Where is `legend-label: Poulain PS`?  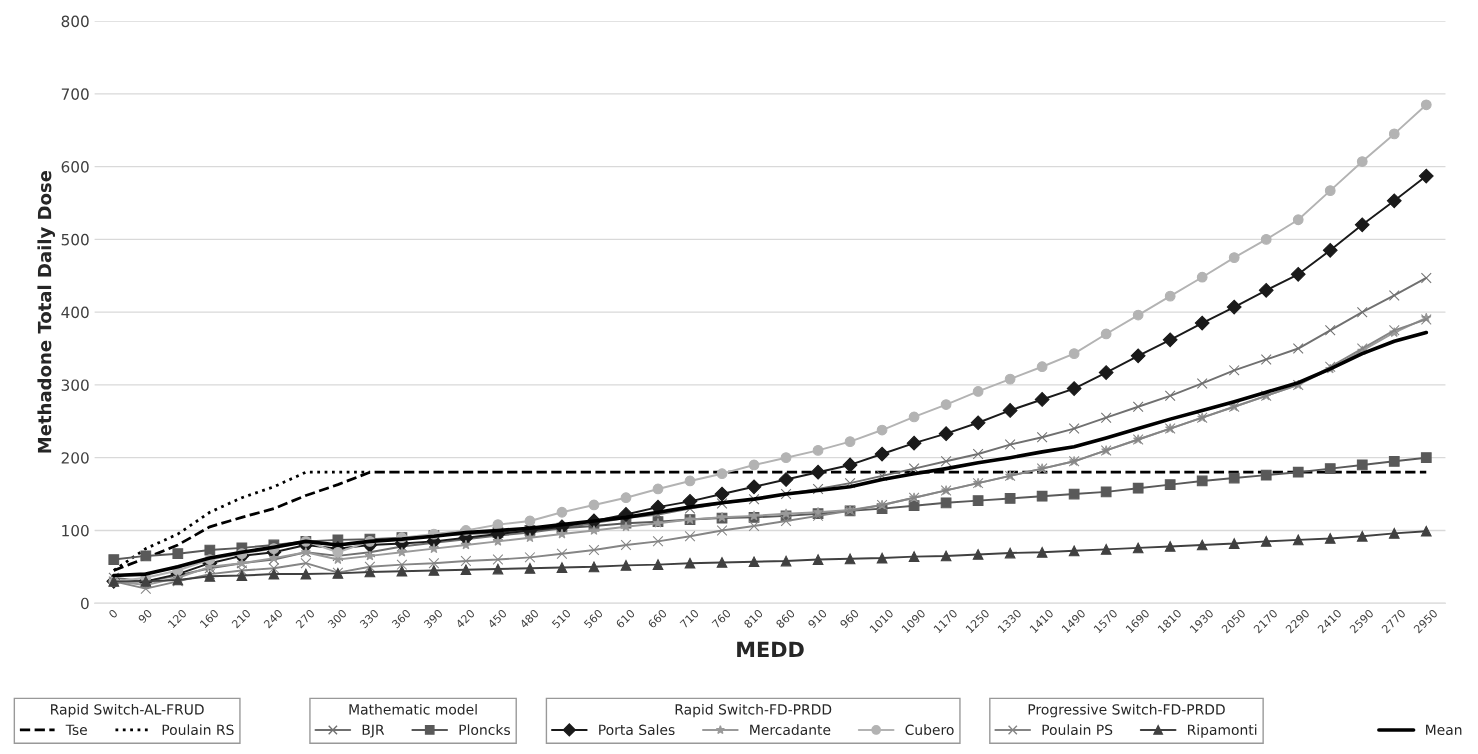 legend-label: Poulain PS is located at coordinates (1077, 730).